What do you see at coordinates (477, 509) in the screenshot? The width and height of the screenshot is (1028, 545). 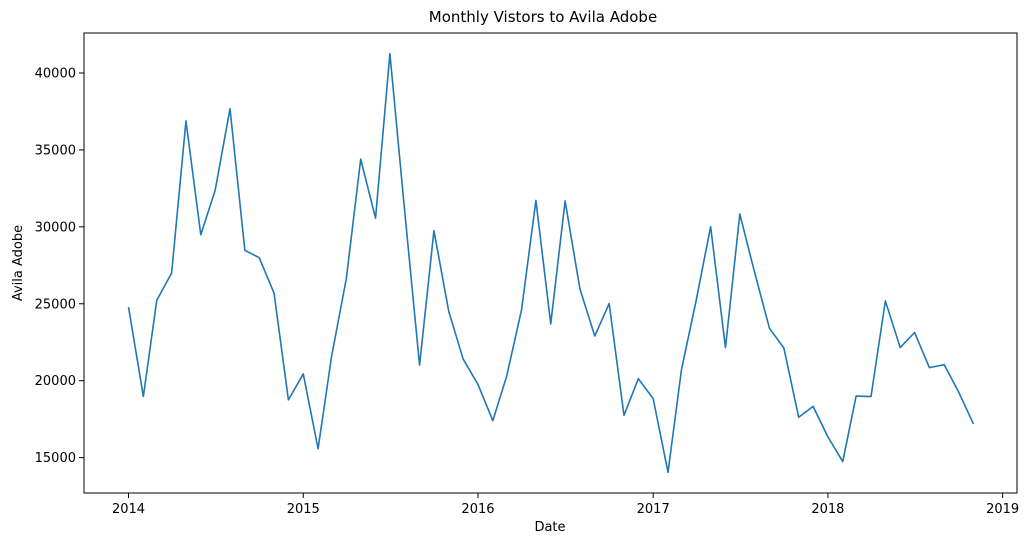 I see `x-tick-label: 2016` at bounding box center [477, 509].